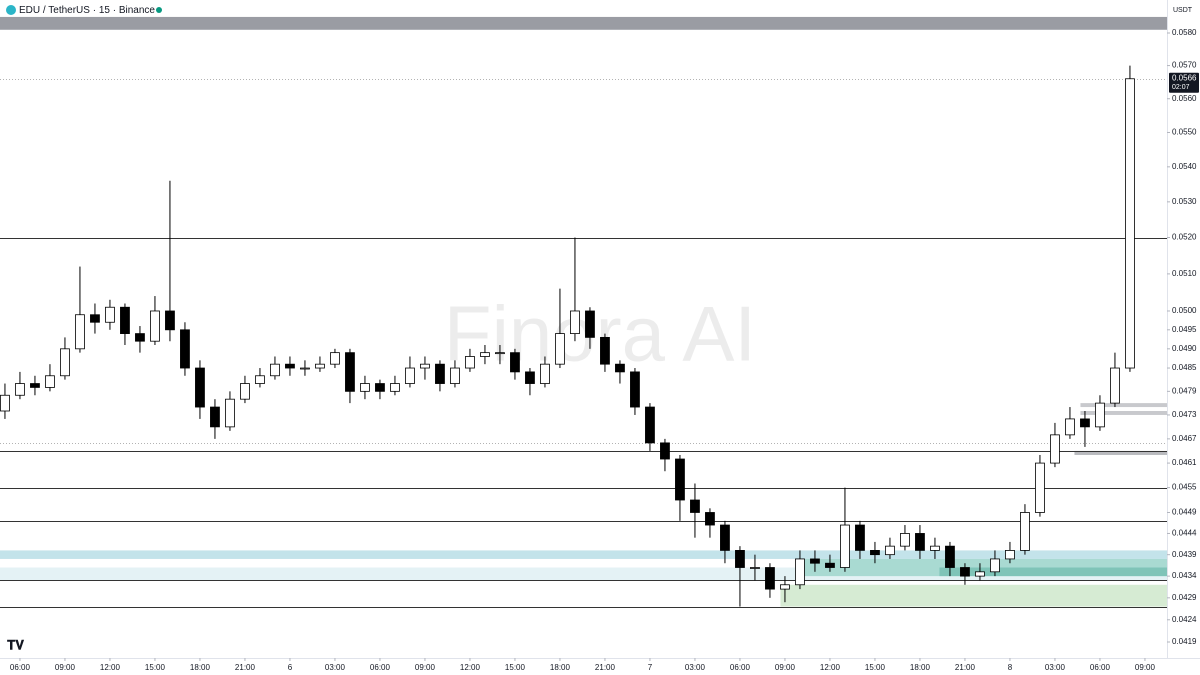 The height and width of the screenshot is (675, 1200). Describe the element at coordinates (1184, 438) in the screenshot. I see `y-tick-label: 0.0467` at that location.